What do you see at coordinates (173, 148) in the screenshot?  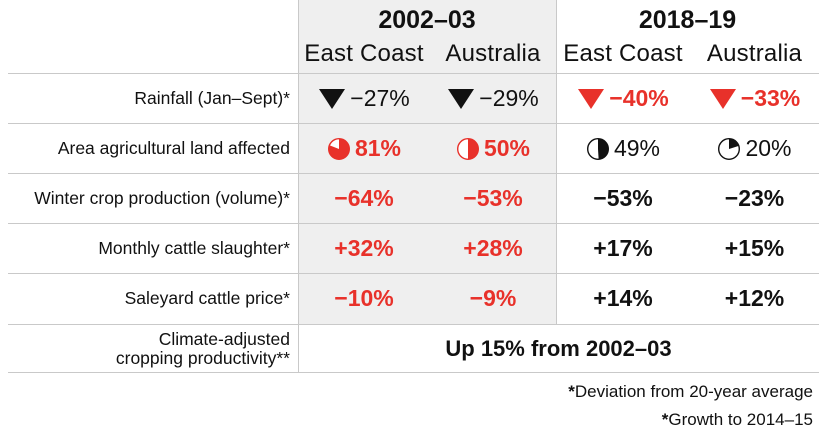 I see `row-label: Area agricultural land affected` at bounding box center [173, 148].